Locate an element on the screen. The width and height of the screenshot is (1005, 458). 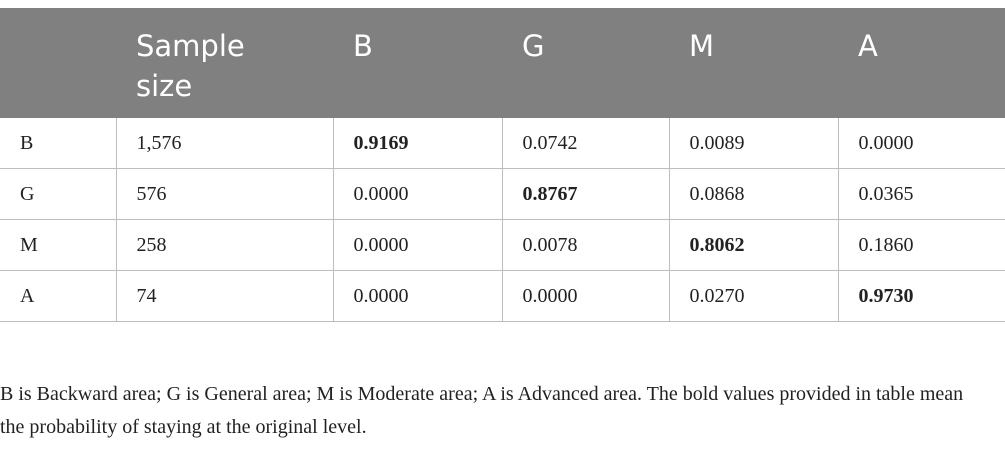
cell: 0.0365 is located at coordinates (921, 194).